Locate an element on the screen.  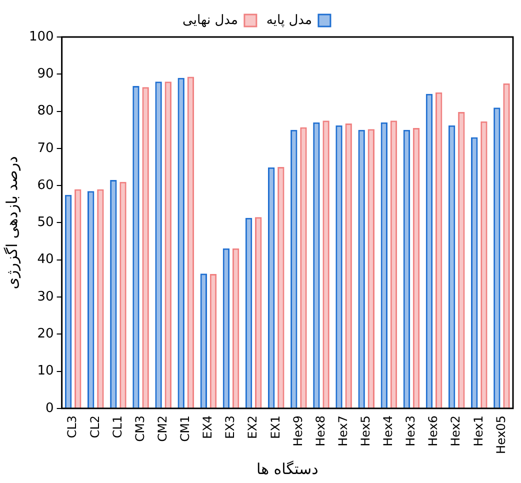
y-tick-label: 10 is located at coordinates (45, 371).